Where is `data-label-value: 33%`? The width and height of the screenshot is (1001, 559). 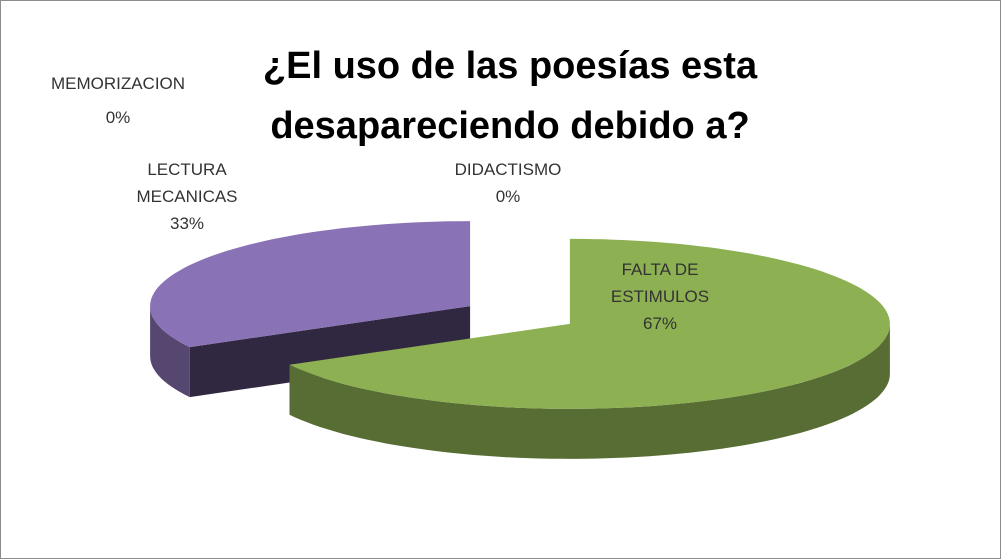
data-label-value: 33% is located at coordinates (187, 223).